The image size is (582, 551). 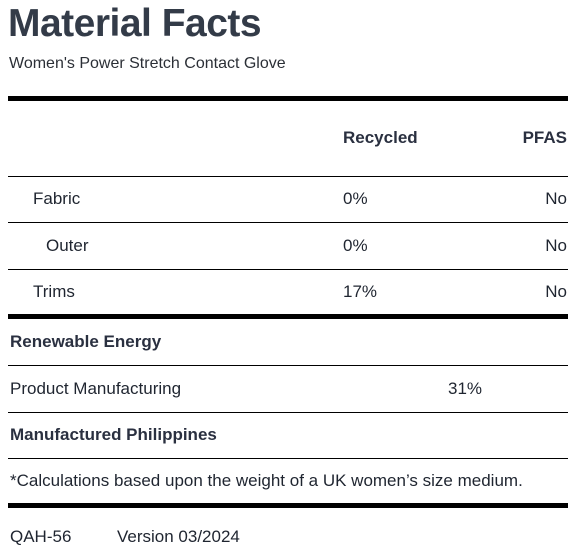 I want to click on row-value-fabric-recycled: 0%, so click(x=355, y=198).